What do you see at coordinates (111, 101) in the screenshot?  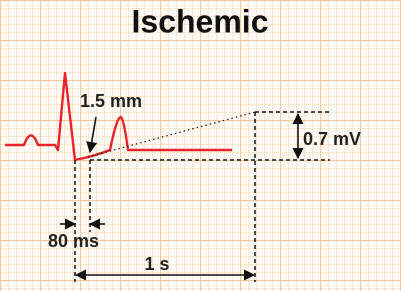 I see `depression-label: 1.5 mm` at bounding box center [111, 101].